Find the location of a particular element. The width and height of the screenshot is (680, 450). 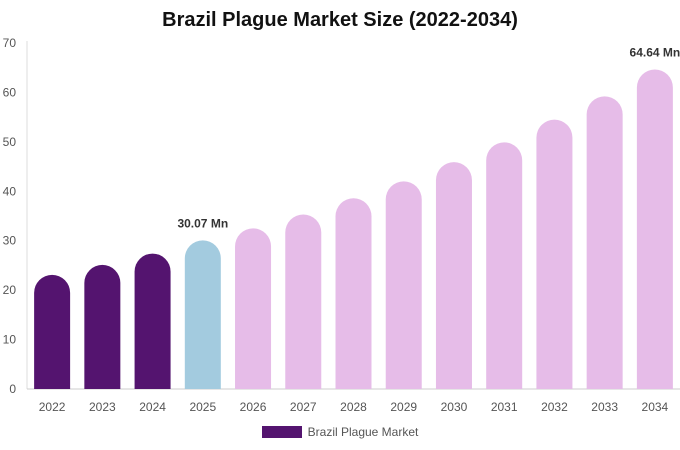

x-tick-label: 2026 is located at coordinates (253, 407).